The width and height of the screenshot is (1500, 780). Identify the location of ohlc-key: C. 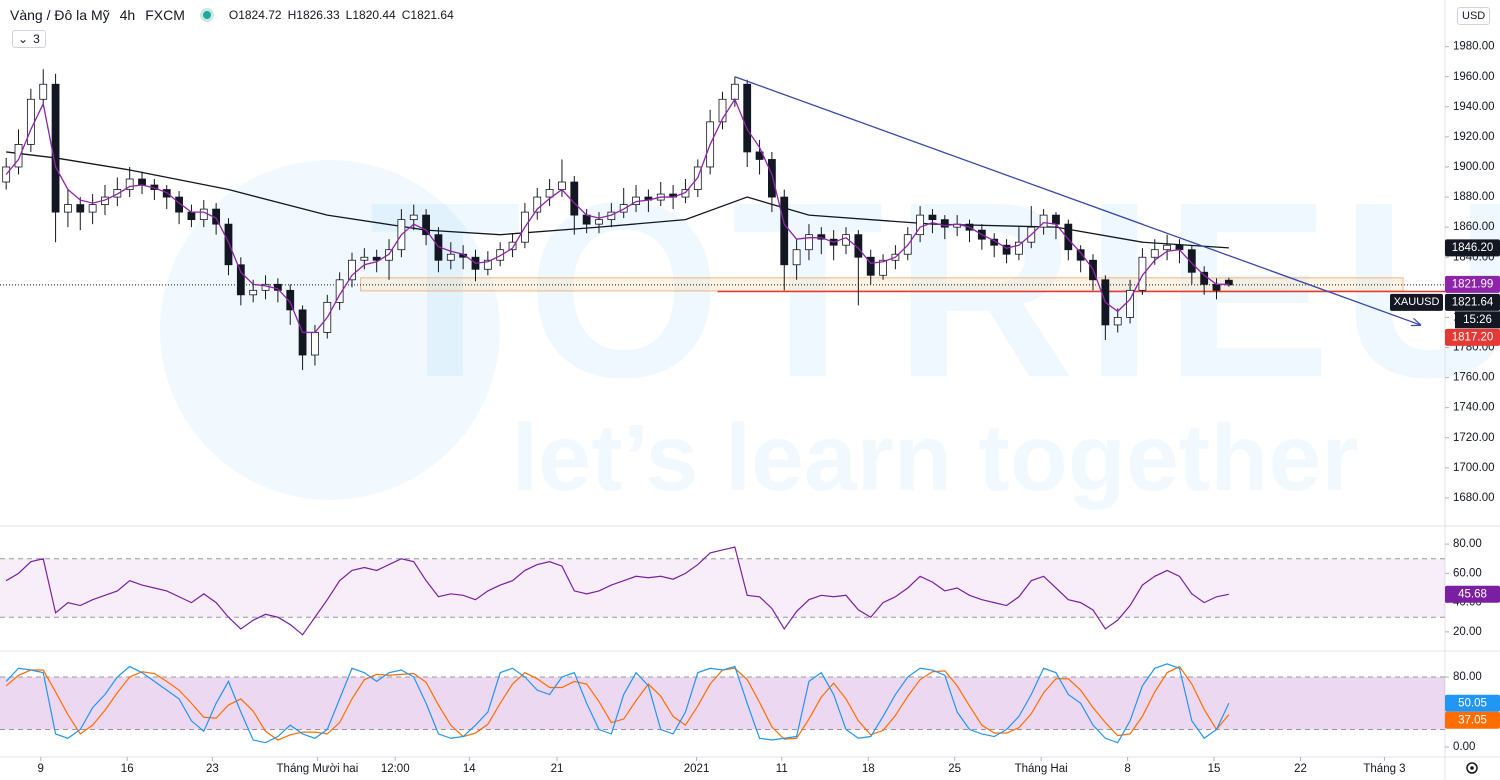
(406, 15).